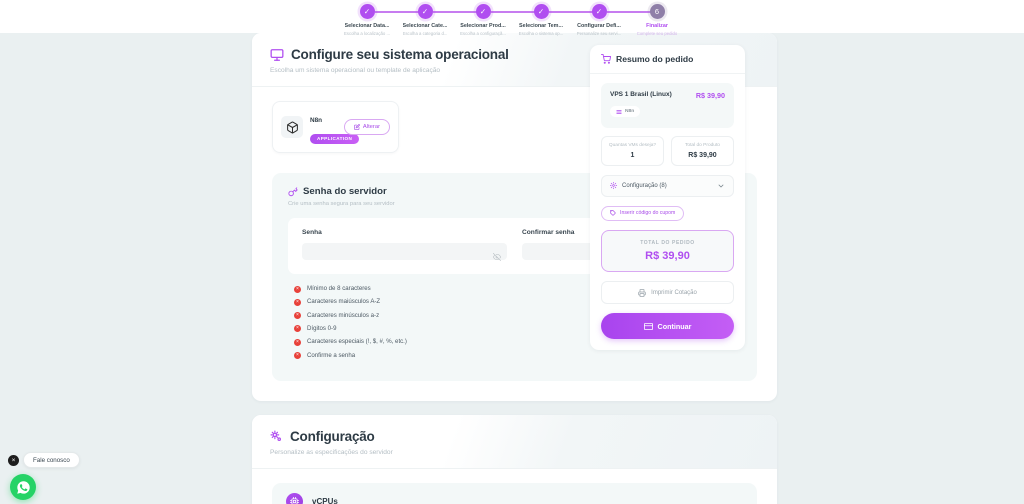 The width and height of the screenshot is (1024, 504). What do you see at coordinates (667, 105) in the screenshot?
I see `summary-product: VPS 1 Brasil (Linux) R$ 39,90 N8n` at bounding box center [667, 105].